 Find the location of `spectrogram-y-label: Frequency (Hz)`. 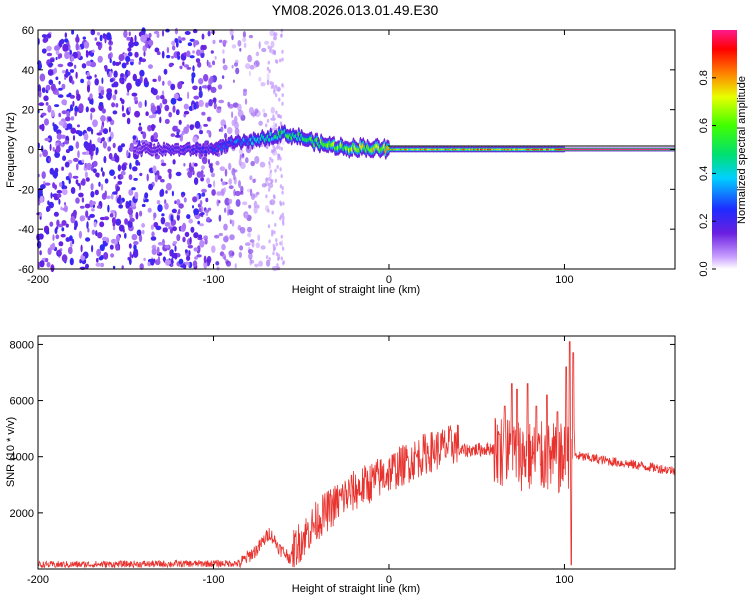

spectrogram-y-label: Frequency (Hz) is located at coordinates (11, 150).